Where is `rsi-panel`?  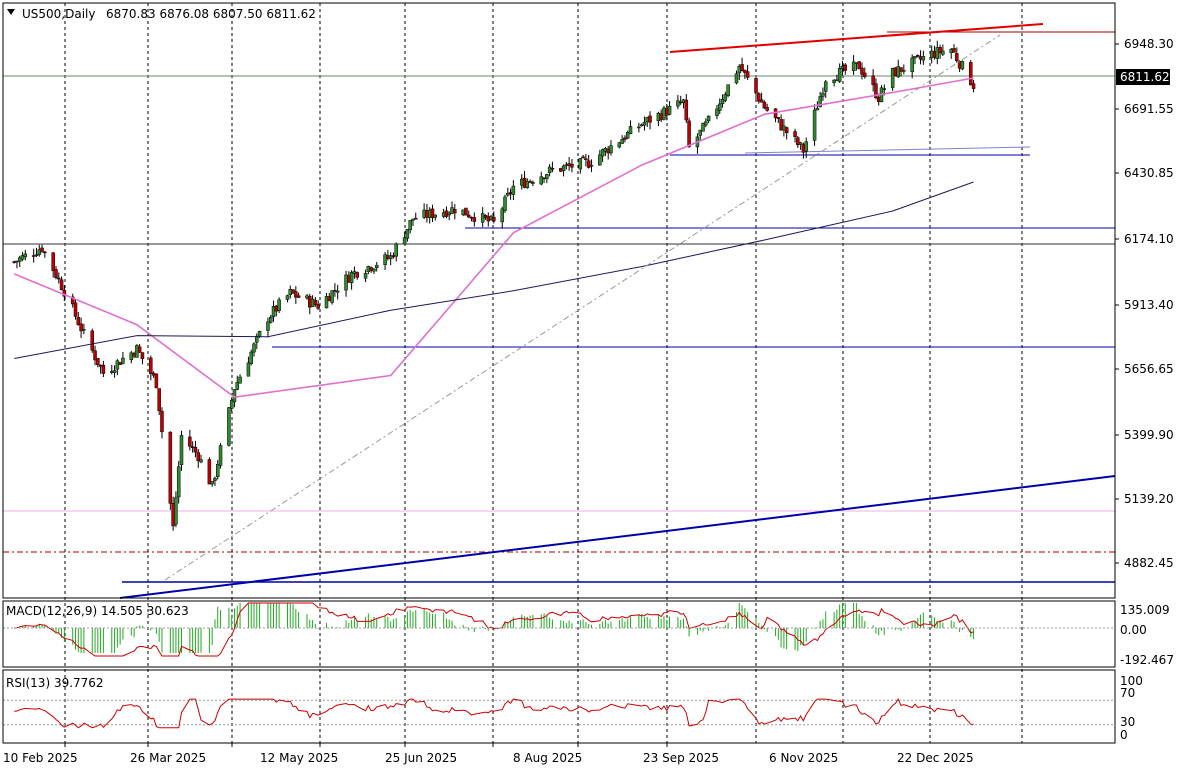 rsi-panel is located at coordinates (559, 713).